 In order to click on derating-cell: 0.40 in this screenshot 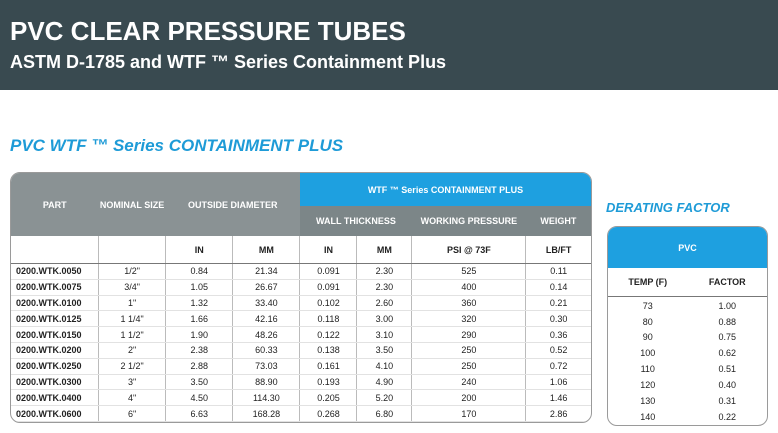, I will do `click(727, 385)`.